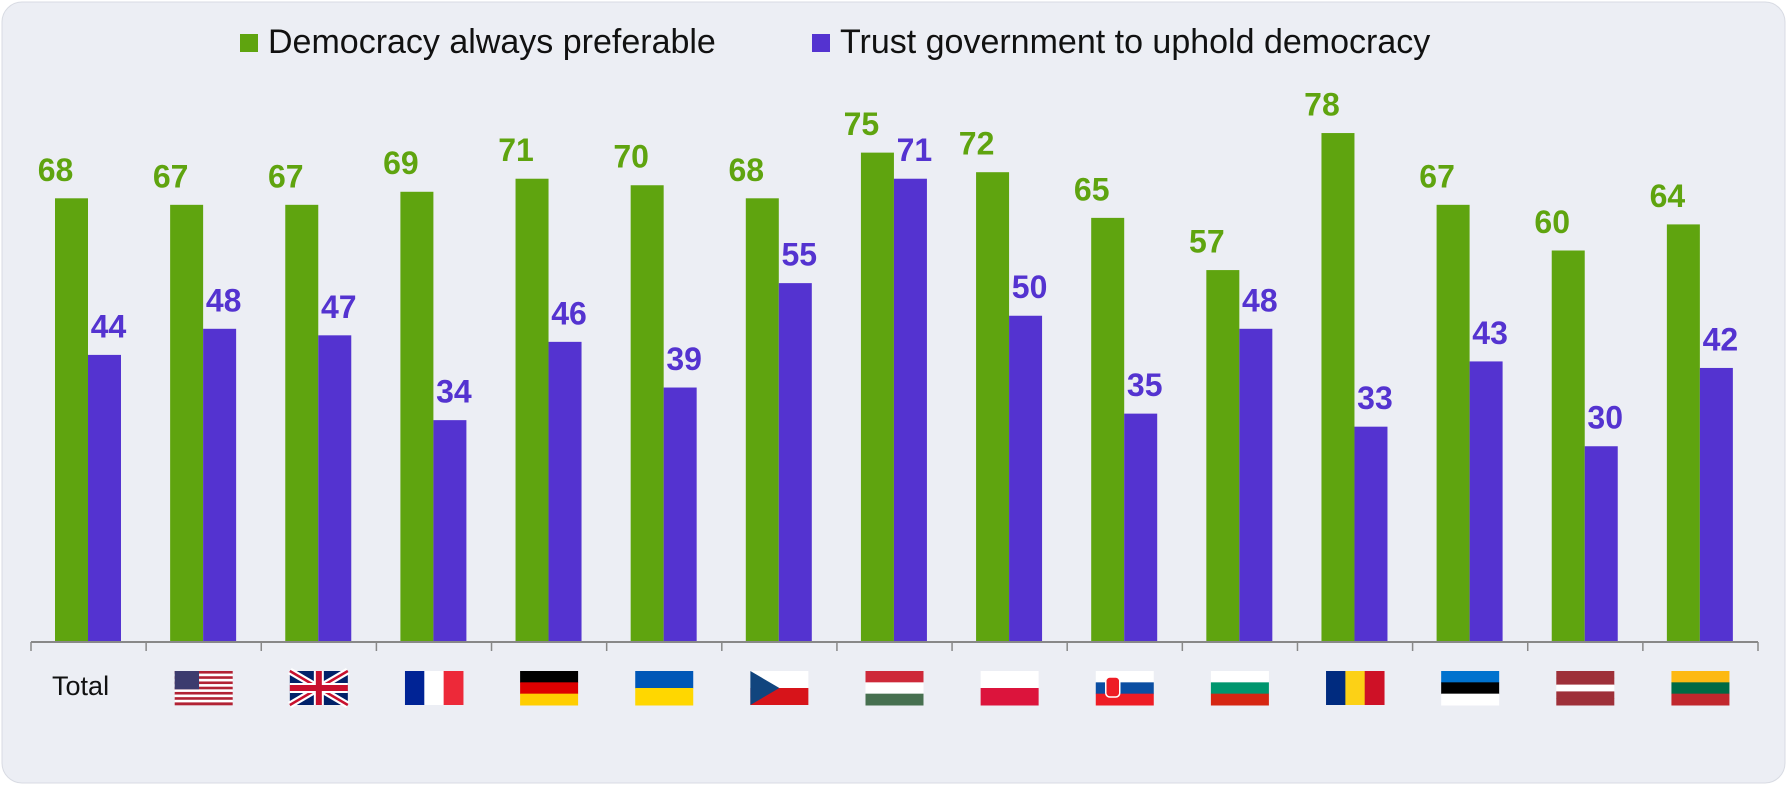  Describe the element at coordinates (1145, 385) in the screenshot. I see `data-label: 35` at that location.